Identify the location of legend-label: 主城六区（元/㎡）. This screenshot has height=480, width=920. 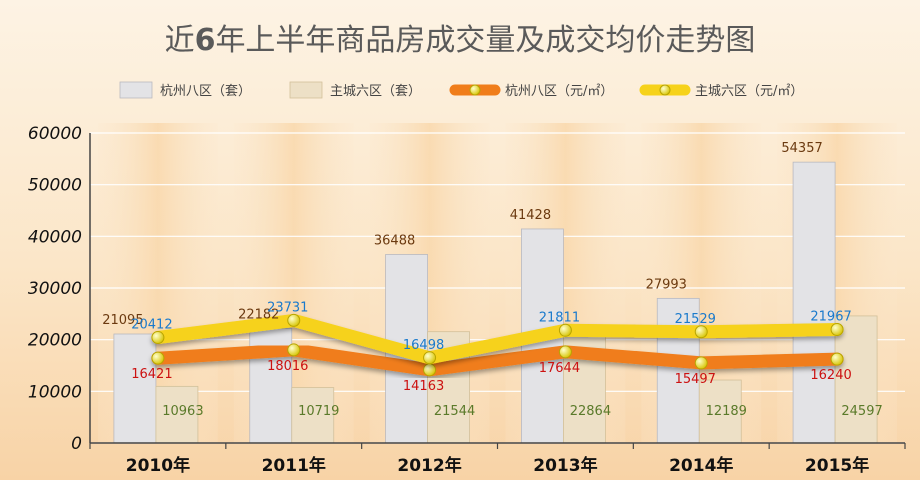
(749, 91).